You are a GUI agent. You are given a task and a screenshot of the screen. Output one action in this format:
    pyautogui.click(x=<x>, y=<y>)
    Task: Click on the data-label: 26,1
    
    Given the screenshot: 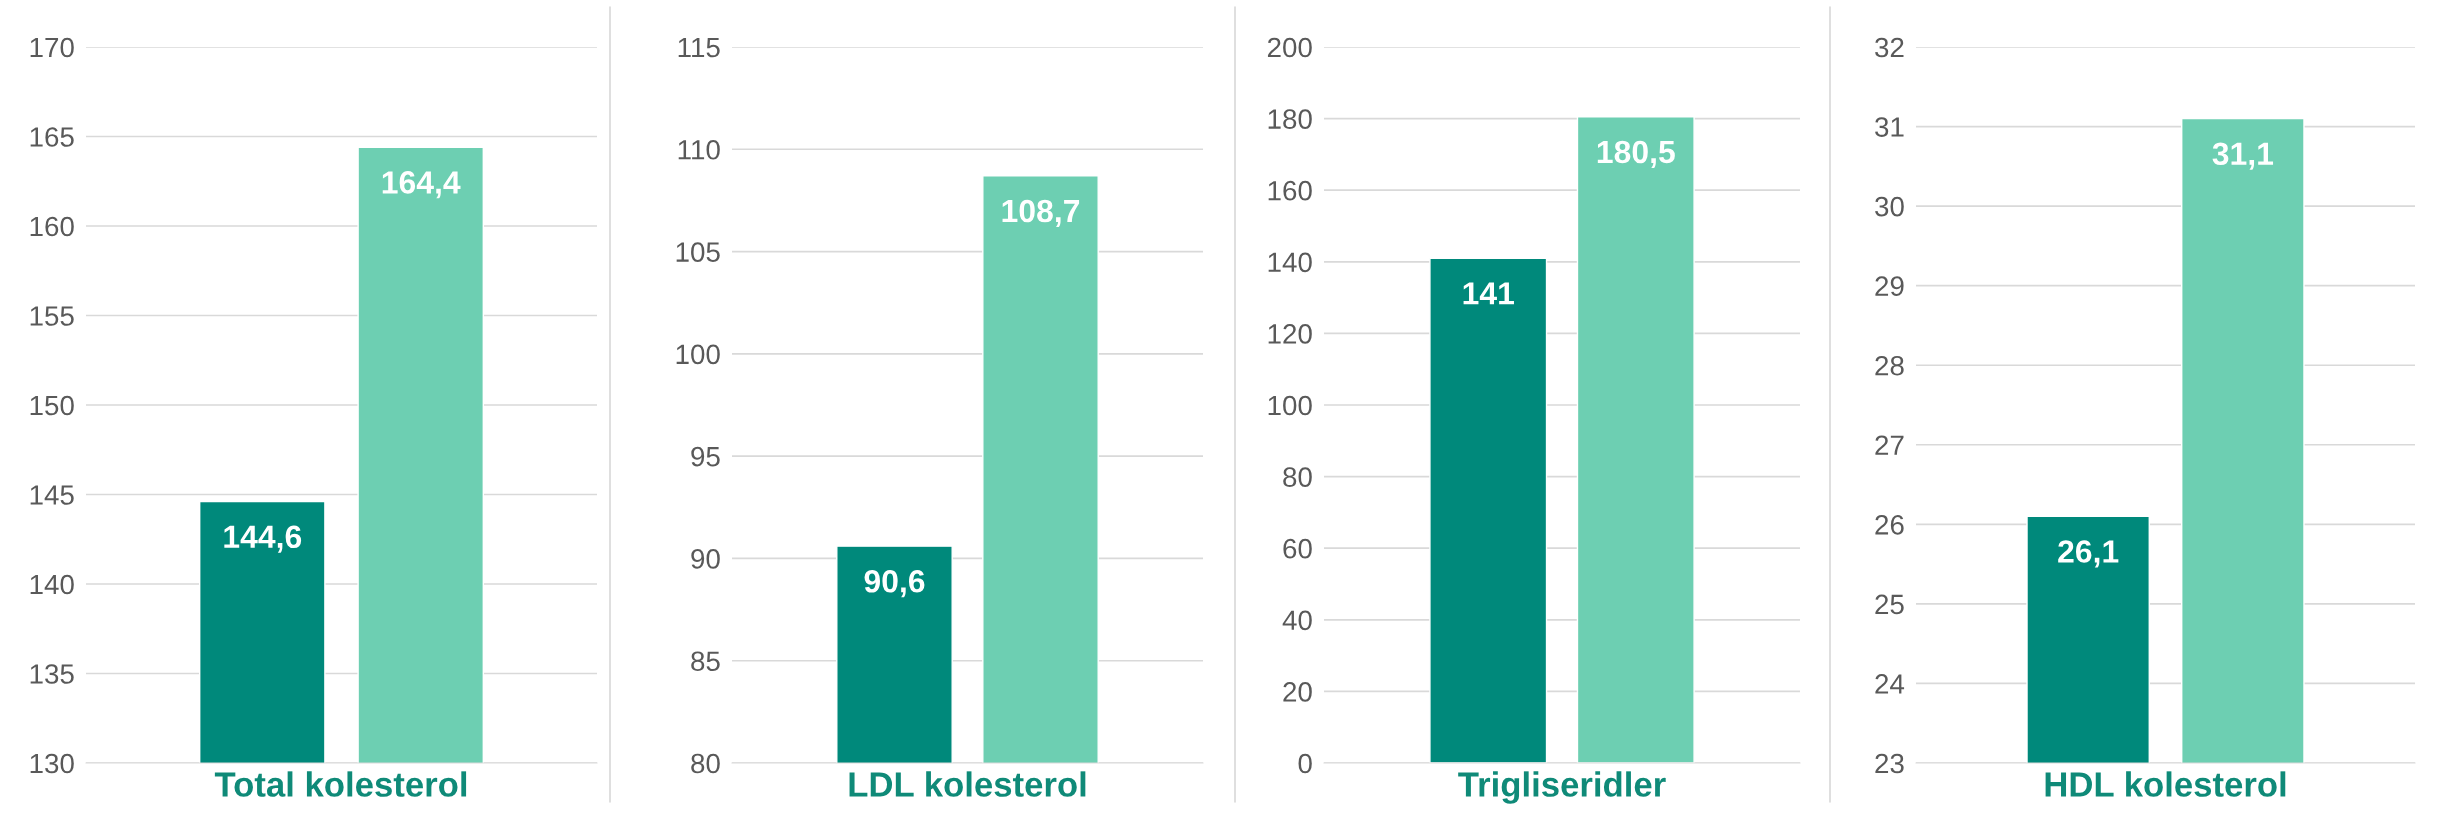 What is the action you would take?
    pyautogui.click(x=2088, y=554)
    